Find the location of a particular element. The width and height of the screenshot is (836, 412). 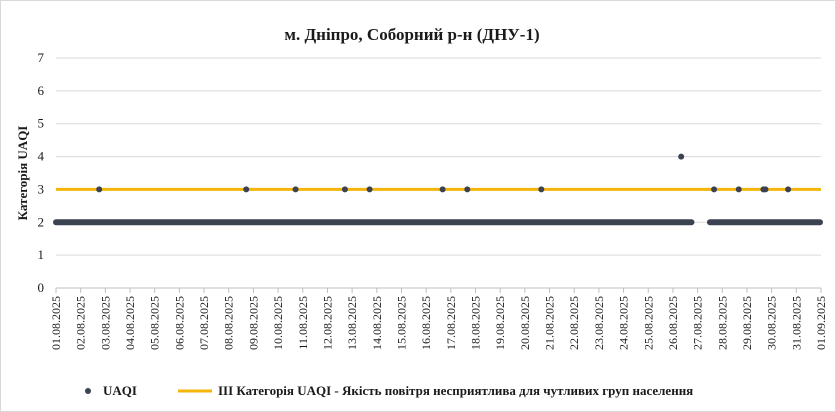

x-tick-label: 12.08.2025 is located at coordinates (327, 323).